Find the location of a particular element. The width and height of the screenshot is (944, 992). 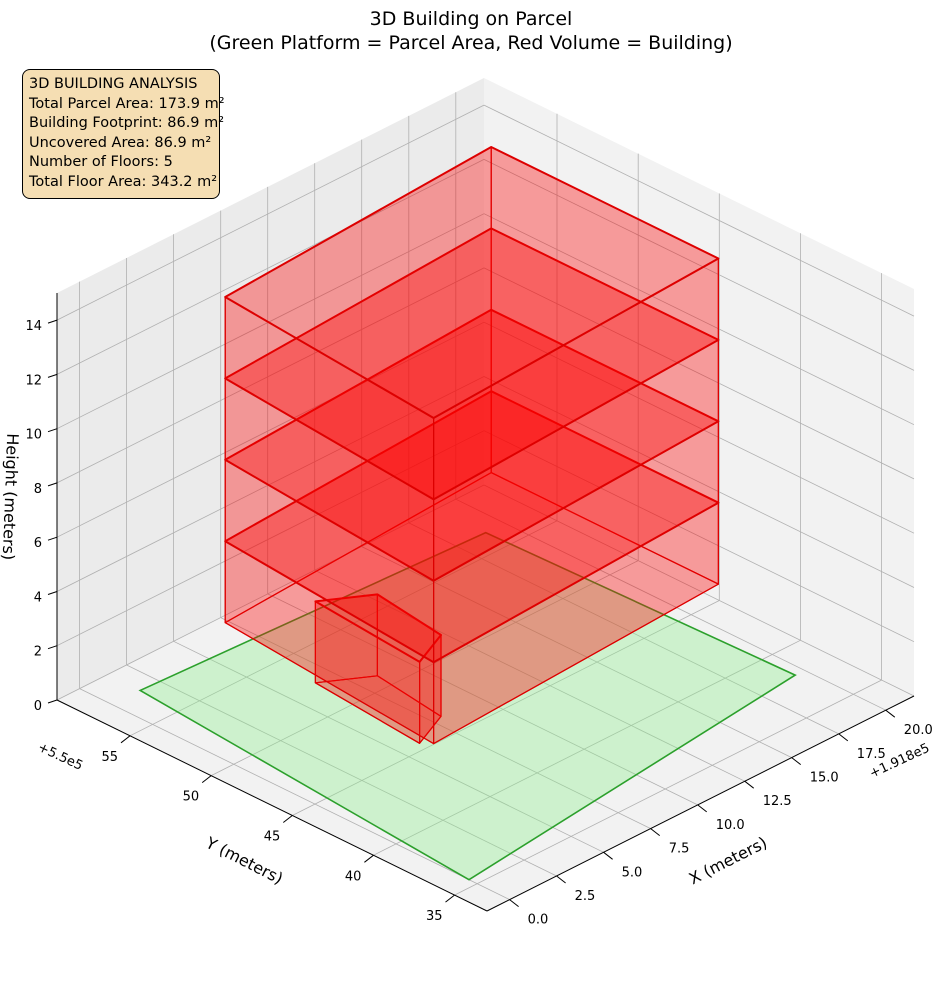

z-axis-label: Height (meters) is located at coordinates (11, 497).